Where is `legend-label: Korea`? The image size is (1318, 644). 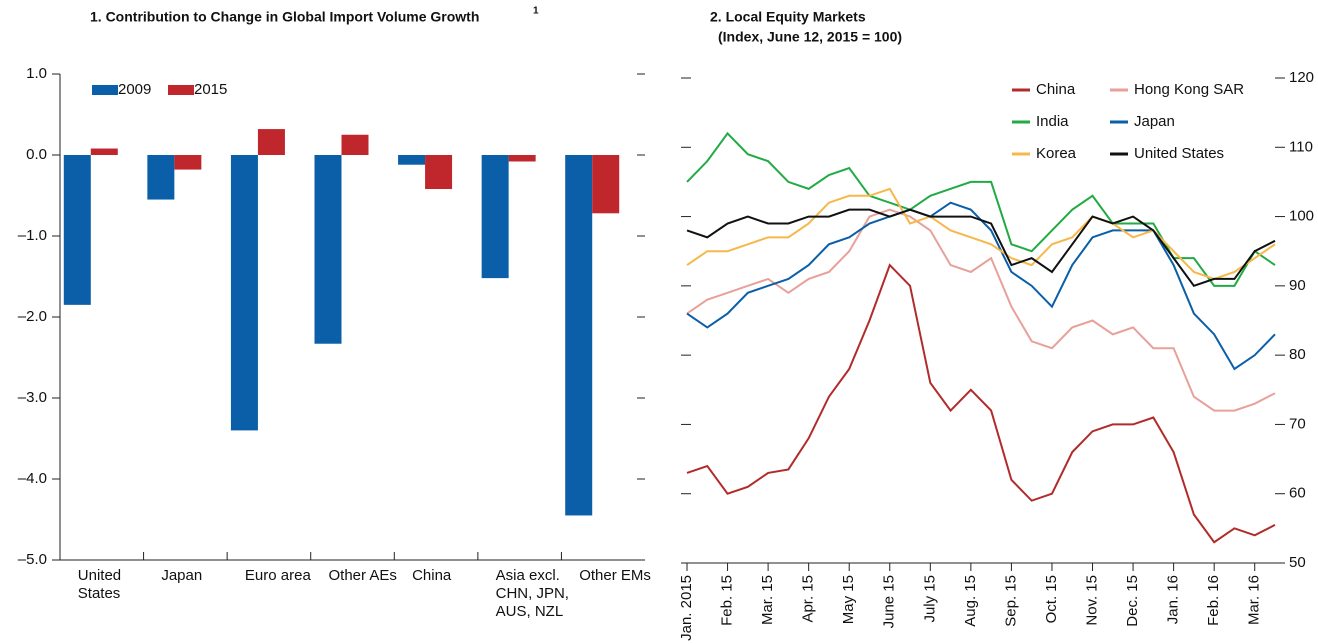
legend-label: Korea is located at coordinates (1056, 153).